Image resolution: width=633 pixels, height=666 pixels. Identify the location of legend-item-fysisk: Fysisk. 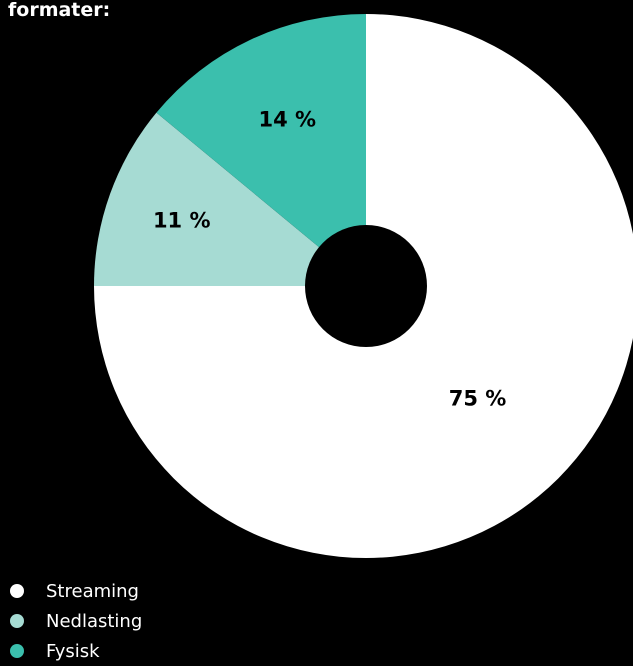
(76, 651).